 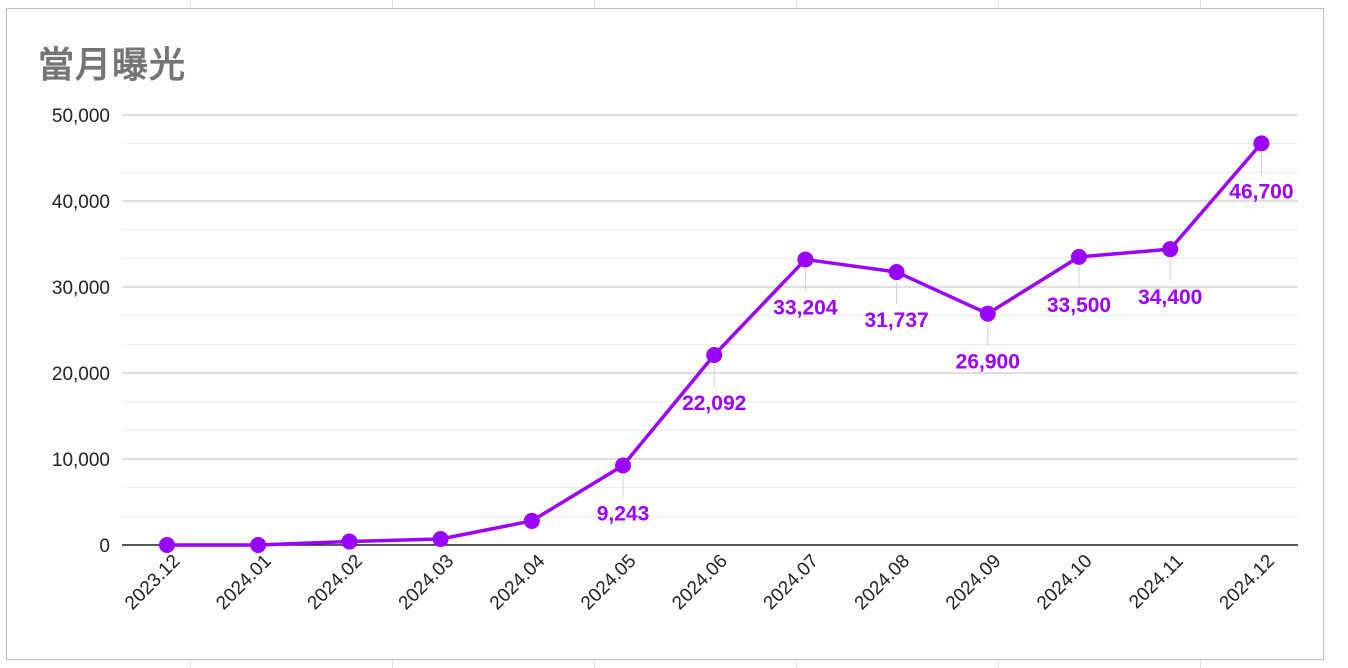 What do you see at coordinates (896, 320) in the screenshot?
I see `data-label: 31,737` at bounding box center [896, 320].